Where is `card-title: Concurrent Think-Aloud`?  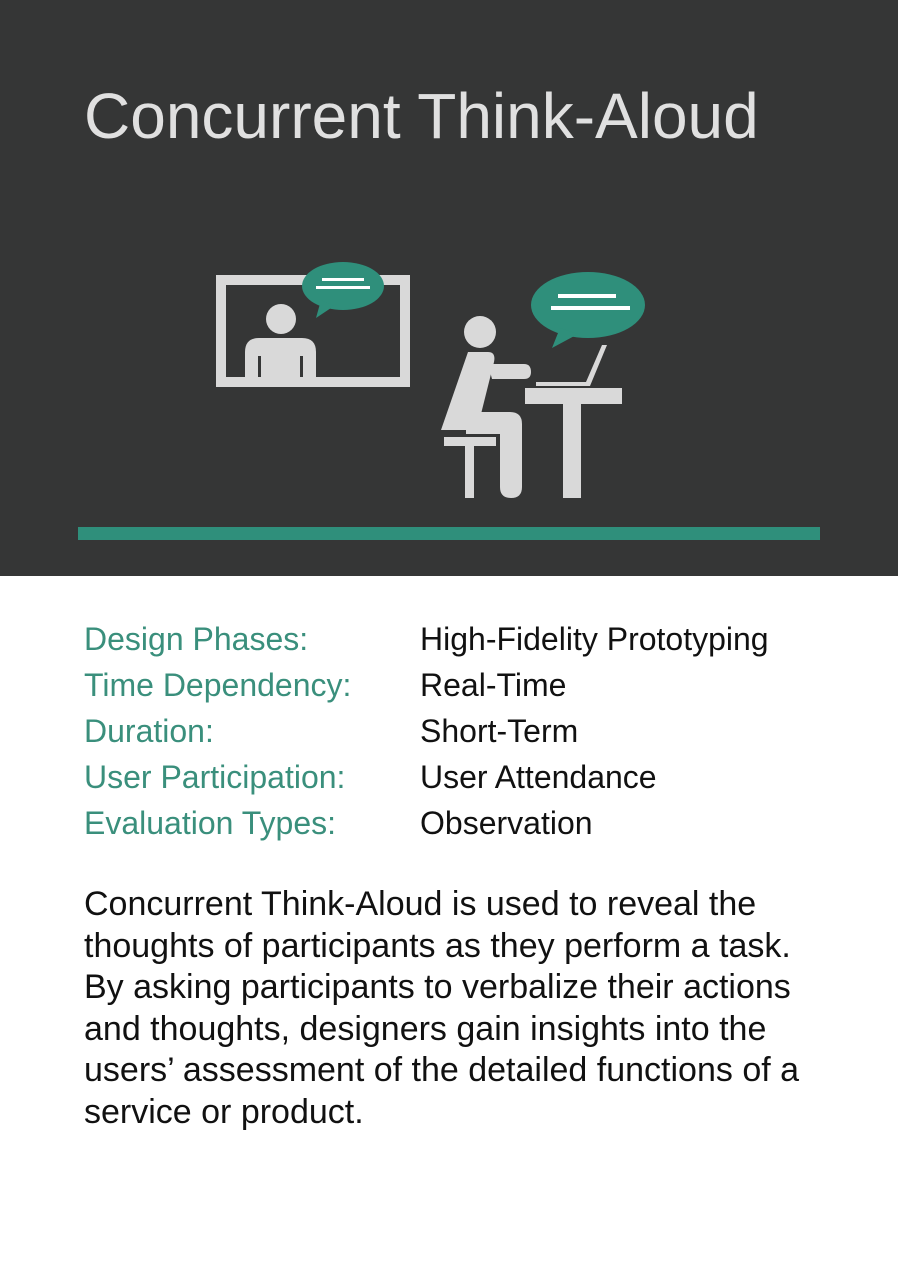 card-title: Concurrent Think-Aloud is located at coordinates (421, 116).